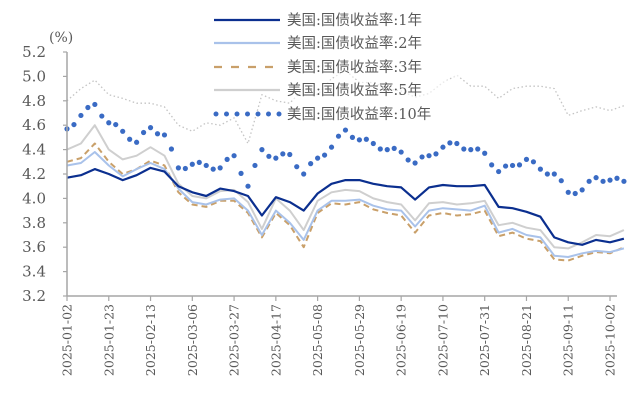  I want to click on y-tick-label: 3.4, so click(34, 272).